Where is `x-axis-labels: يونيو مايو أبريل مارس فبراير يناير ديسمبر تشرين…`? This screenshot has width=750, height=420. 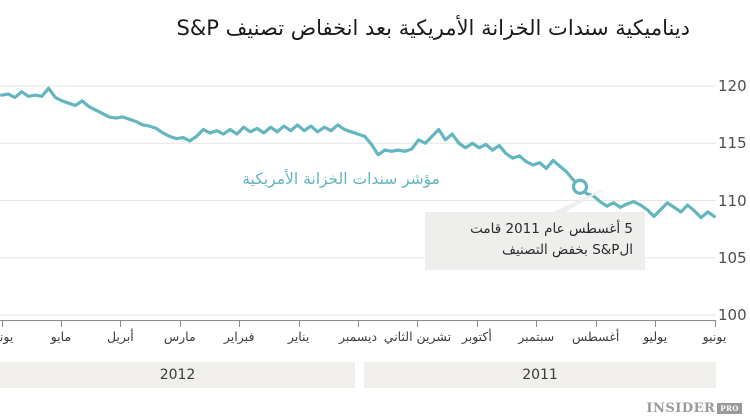
x-axis-labels: يونيو مايو أبريل مارس فبراير يناير ديسمبر تشرين… is located at coordinates (363, 343).